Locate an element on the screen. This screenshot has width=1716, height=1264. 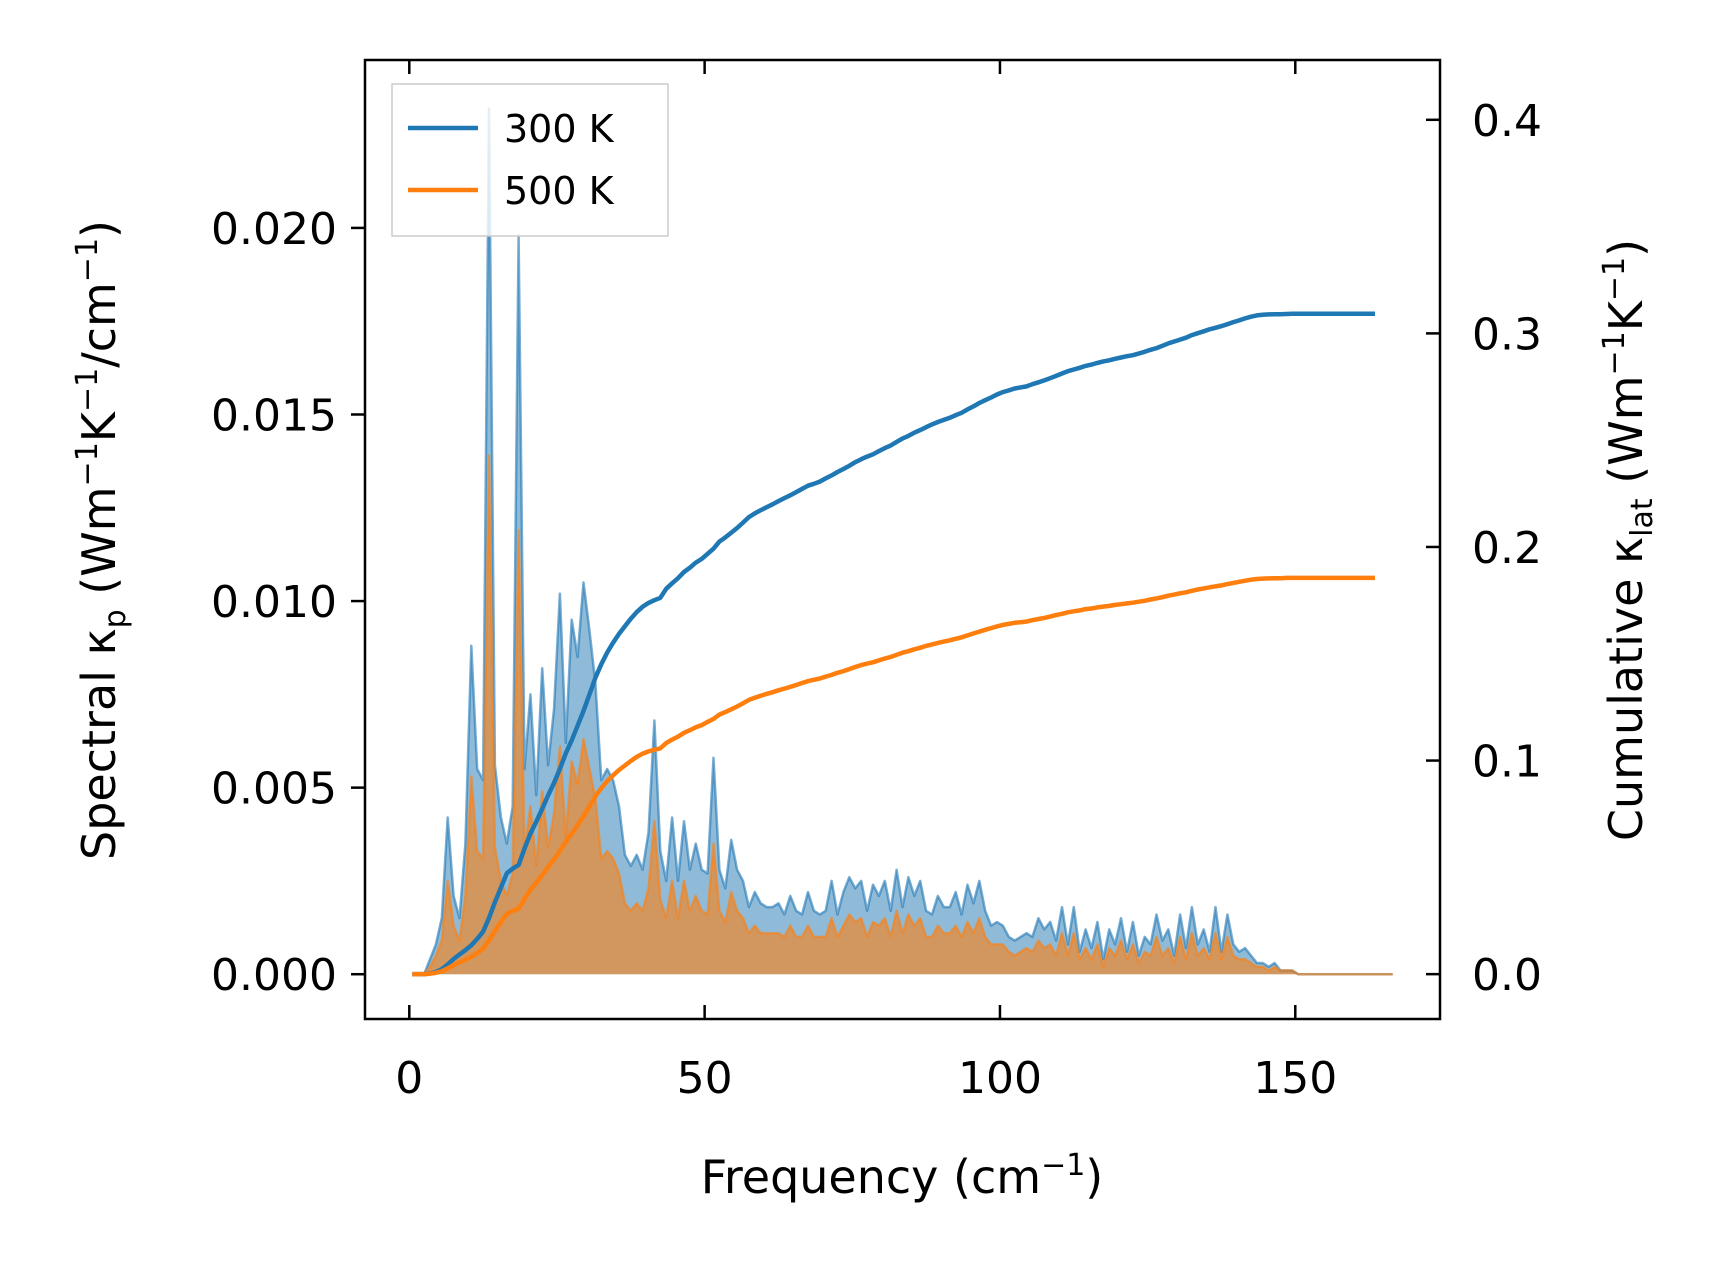
x-tick-label: 100 is located at coordinates (1000, 1078).